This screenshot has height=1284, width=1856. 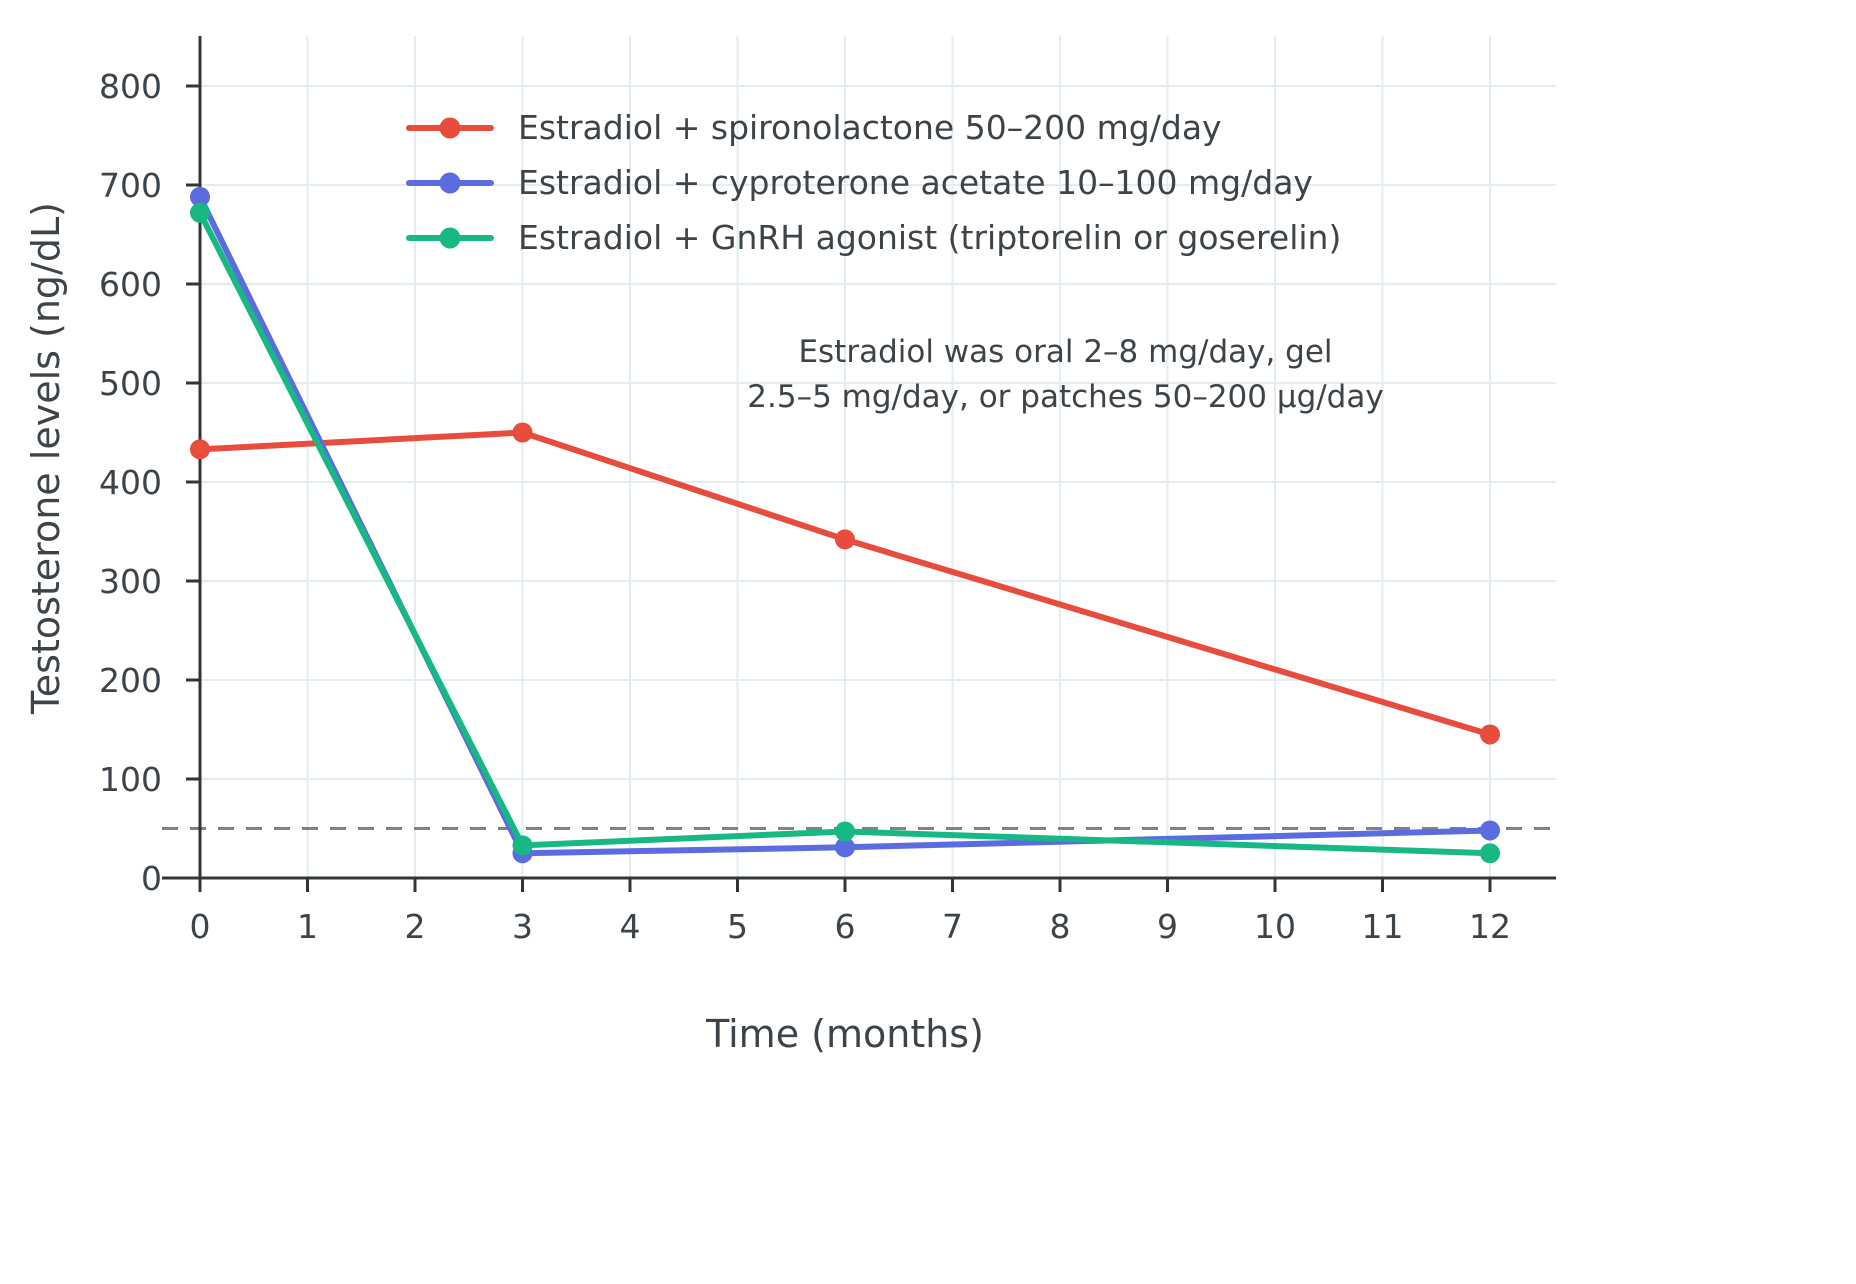 I want to click on x-tick-label: 10, so click(x=1275, y=926).